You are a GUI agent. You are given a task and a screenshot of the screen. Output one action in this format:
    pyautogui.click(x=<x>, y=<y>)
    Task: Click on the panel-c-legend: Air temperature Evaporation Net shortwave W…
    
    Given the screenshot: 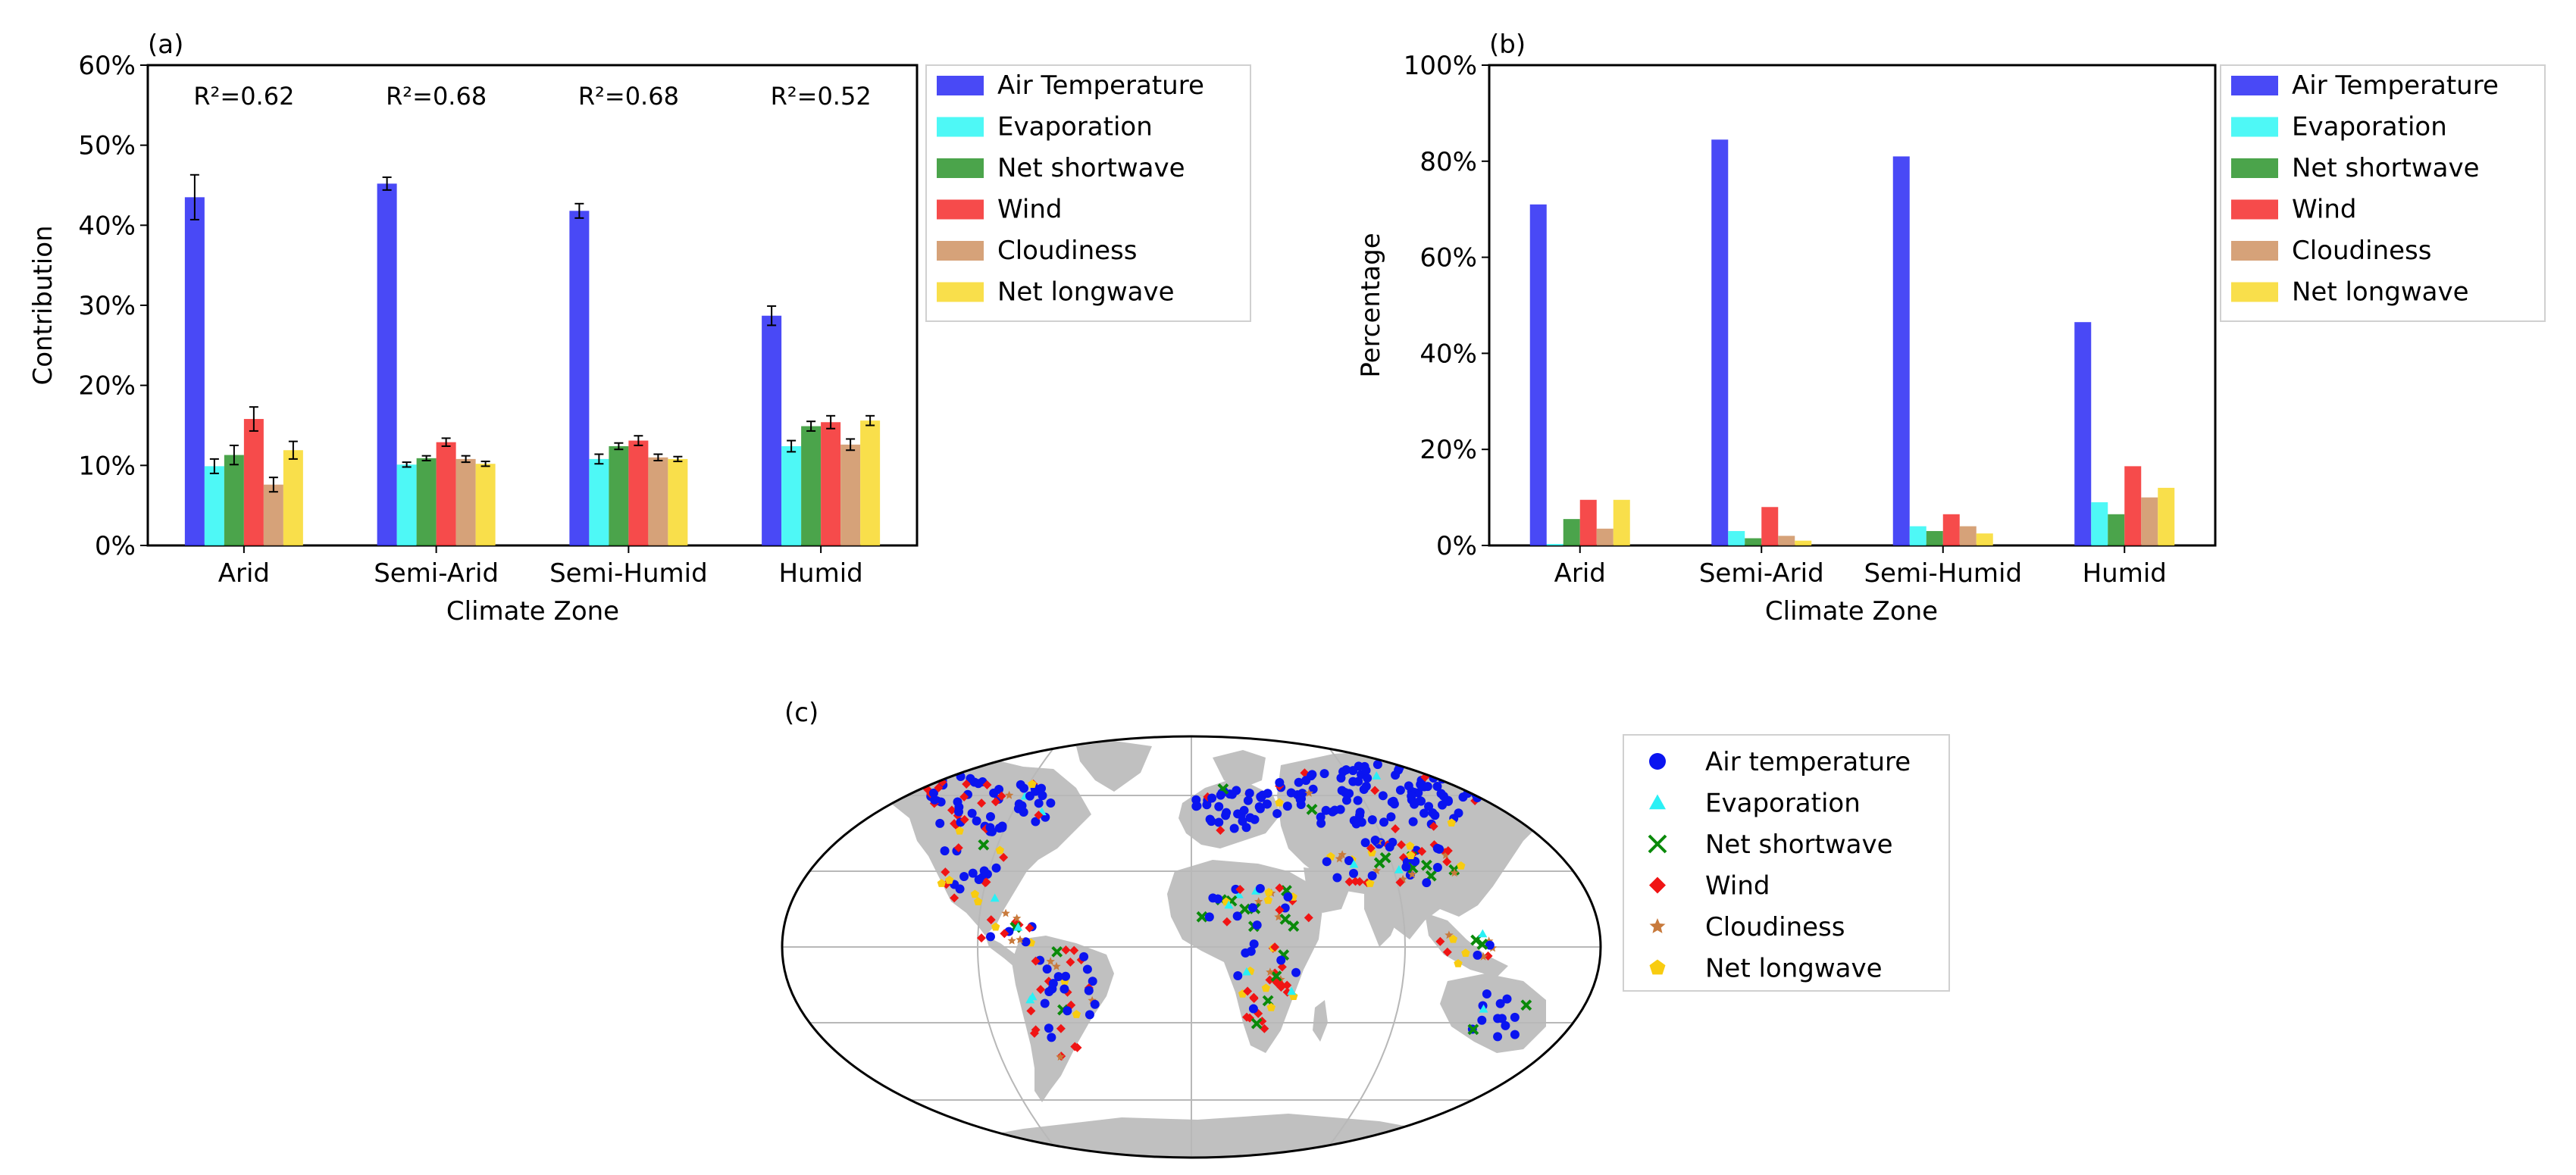 What is the action you would take?
    pyautogui.click(x=1786, y=863)
    